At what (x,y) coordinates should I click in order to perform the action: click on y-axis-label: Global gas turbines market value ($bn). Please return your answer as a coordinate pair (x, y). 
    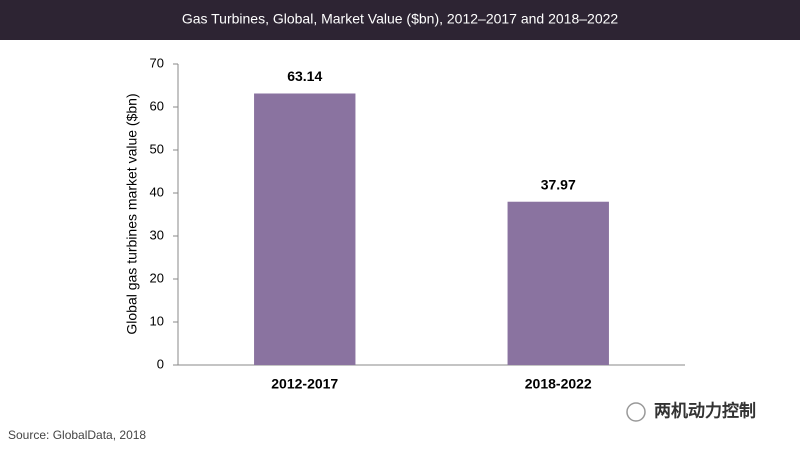
    Looking at the image, I should click on (132, 213).